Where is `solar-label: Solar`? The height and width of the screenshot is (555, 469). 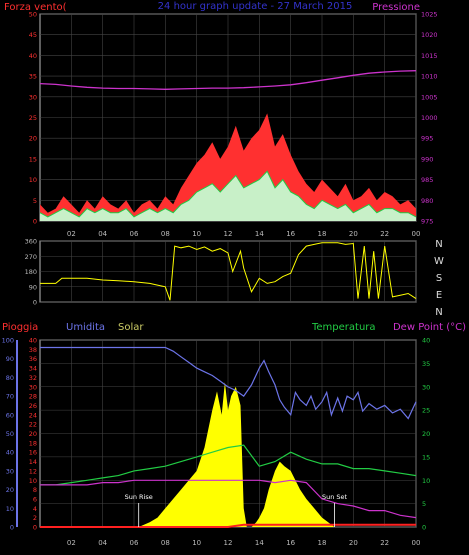 solar-label: Solar is located at coordinates (131, 327).